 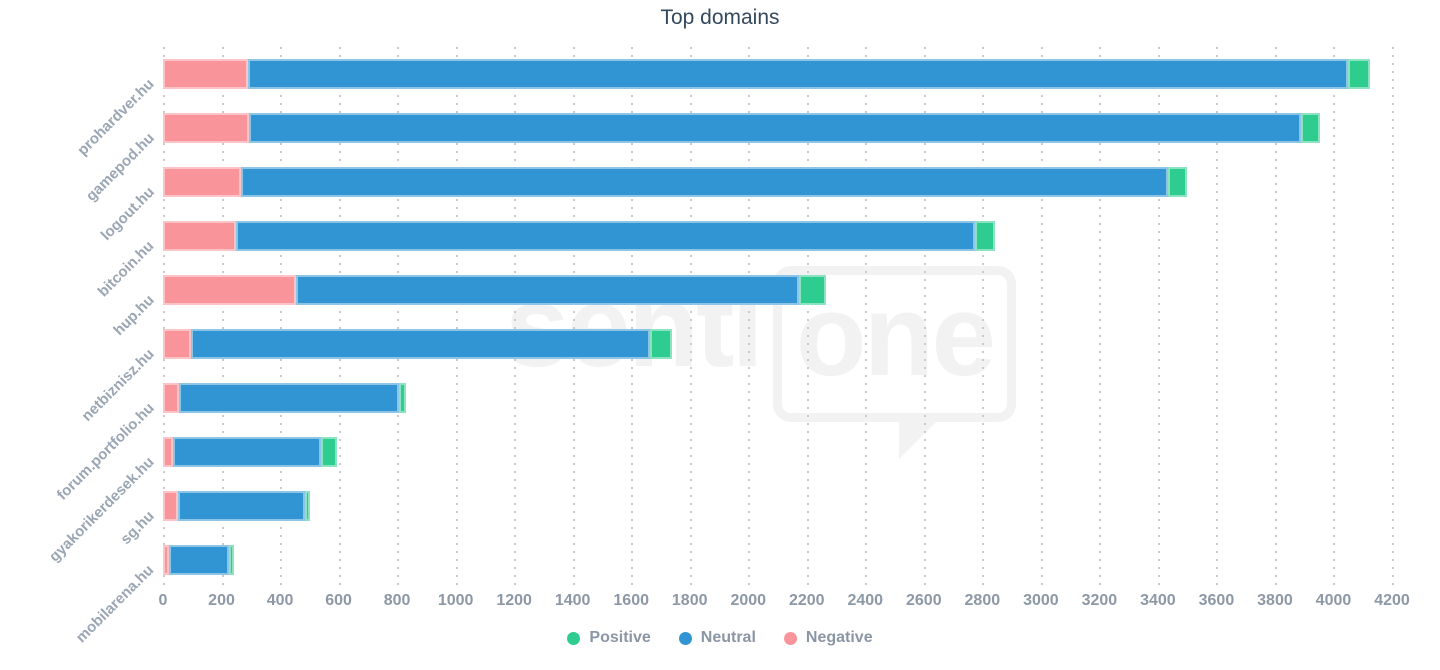 I want to click on category-label: logout.hu, so click(x=127, y=213).